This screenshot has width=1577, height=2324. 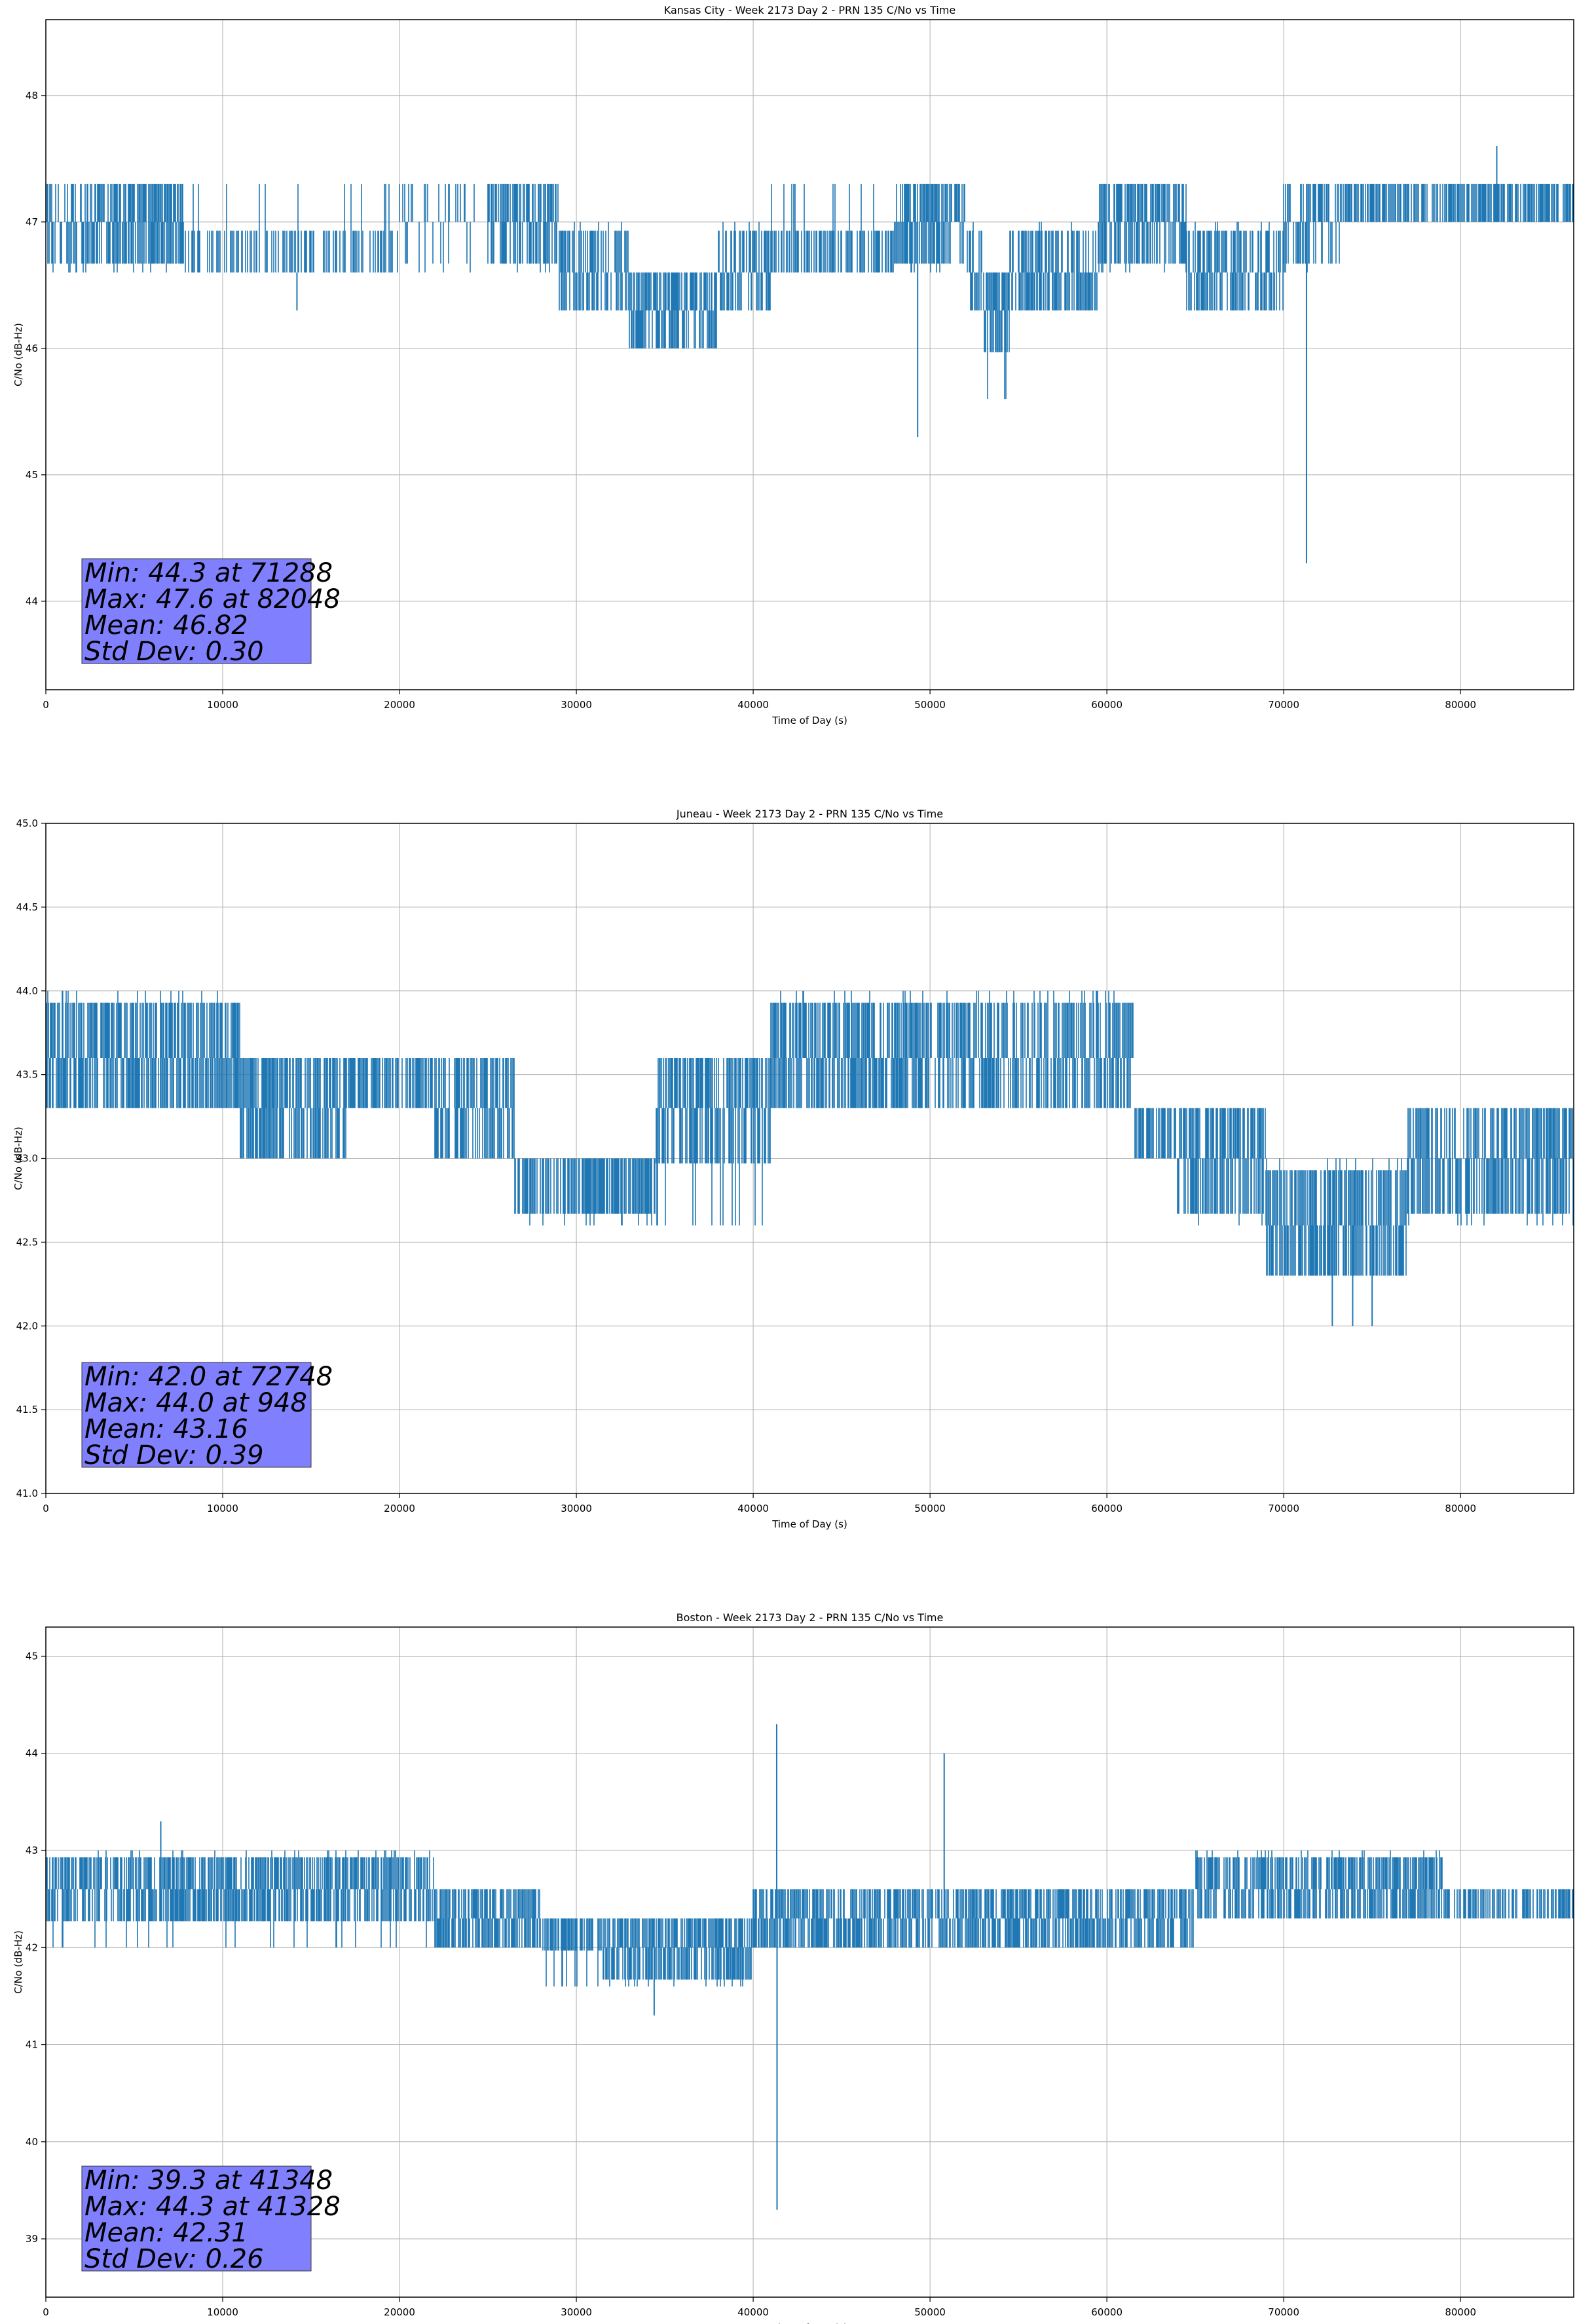 What do you see at coordinates (166, 2233) in the screenshot?
I see `stats-line: Mean: 42.31` at bounding box center [166, 2233].